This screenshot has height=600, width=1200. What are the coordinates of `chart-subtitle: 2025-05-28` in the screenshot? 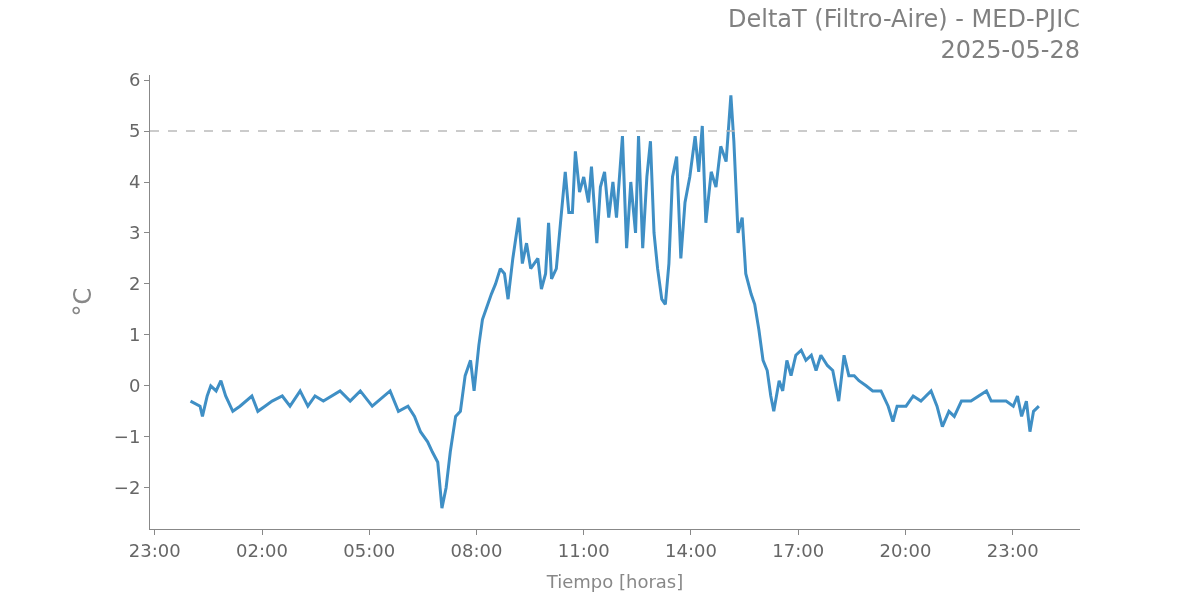 It's located at (1010, 50).